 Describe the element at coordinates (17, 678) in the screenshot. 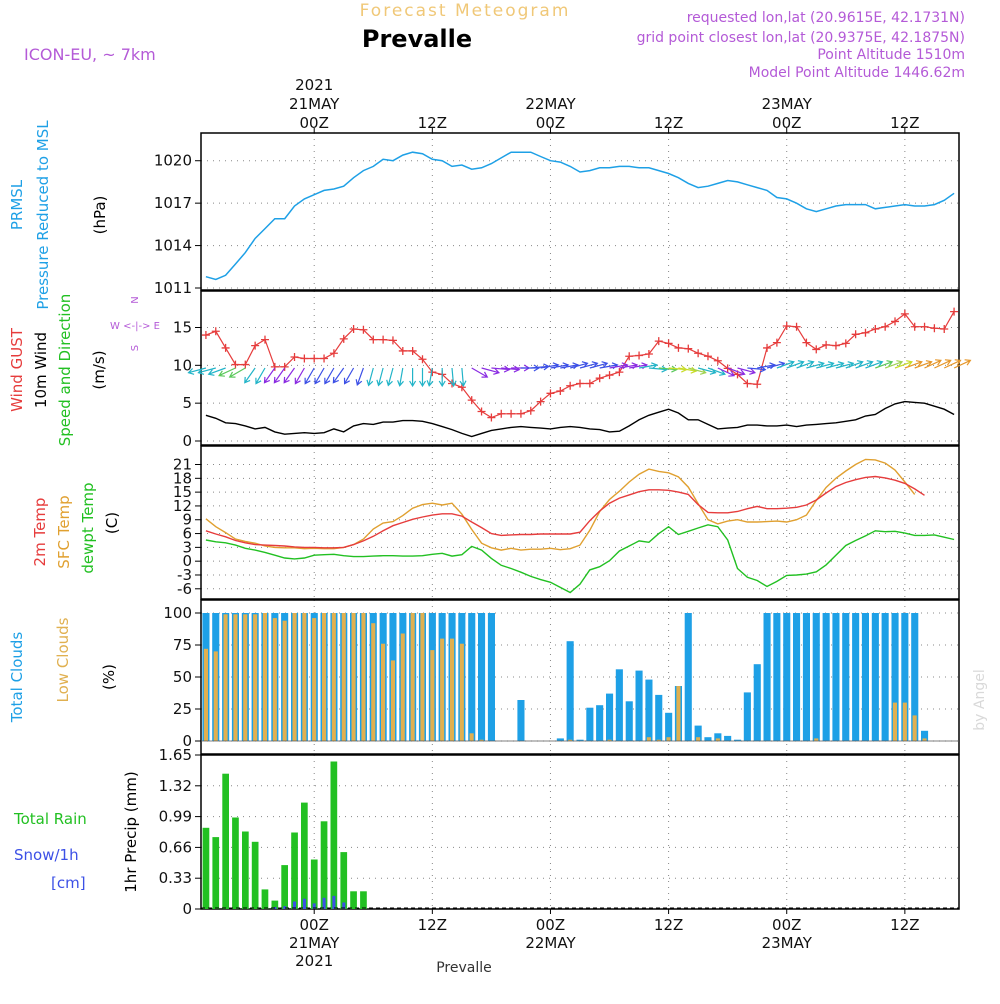

I see `axis-label: Total Clouds` at that location.